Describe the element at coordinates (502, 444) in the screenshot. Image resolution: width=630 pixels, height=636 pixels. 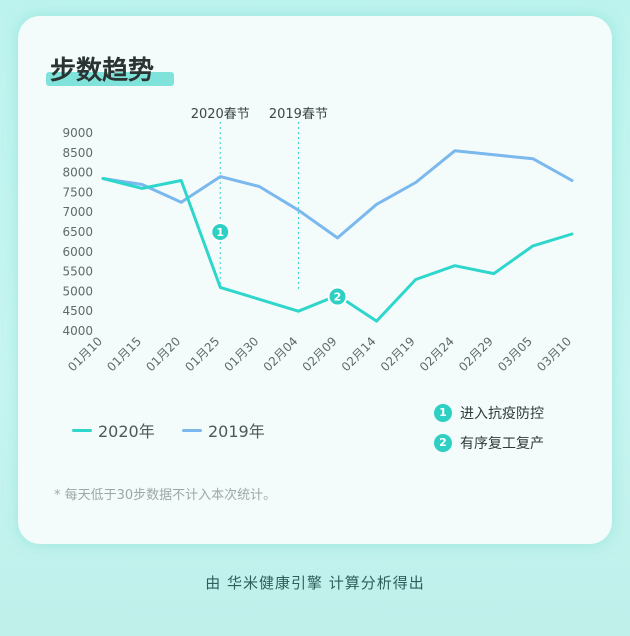
I see `annotation-2-text: 有序复工复产` at that location.